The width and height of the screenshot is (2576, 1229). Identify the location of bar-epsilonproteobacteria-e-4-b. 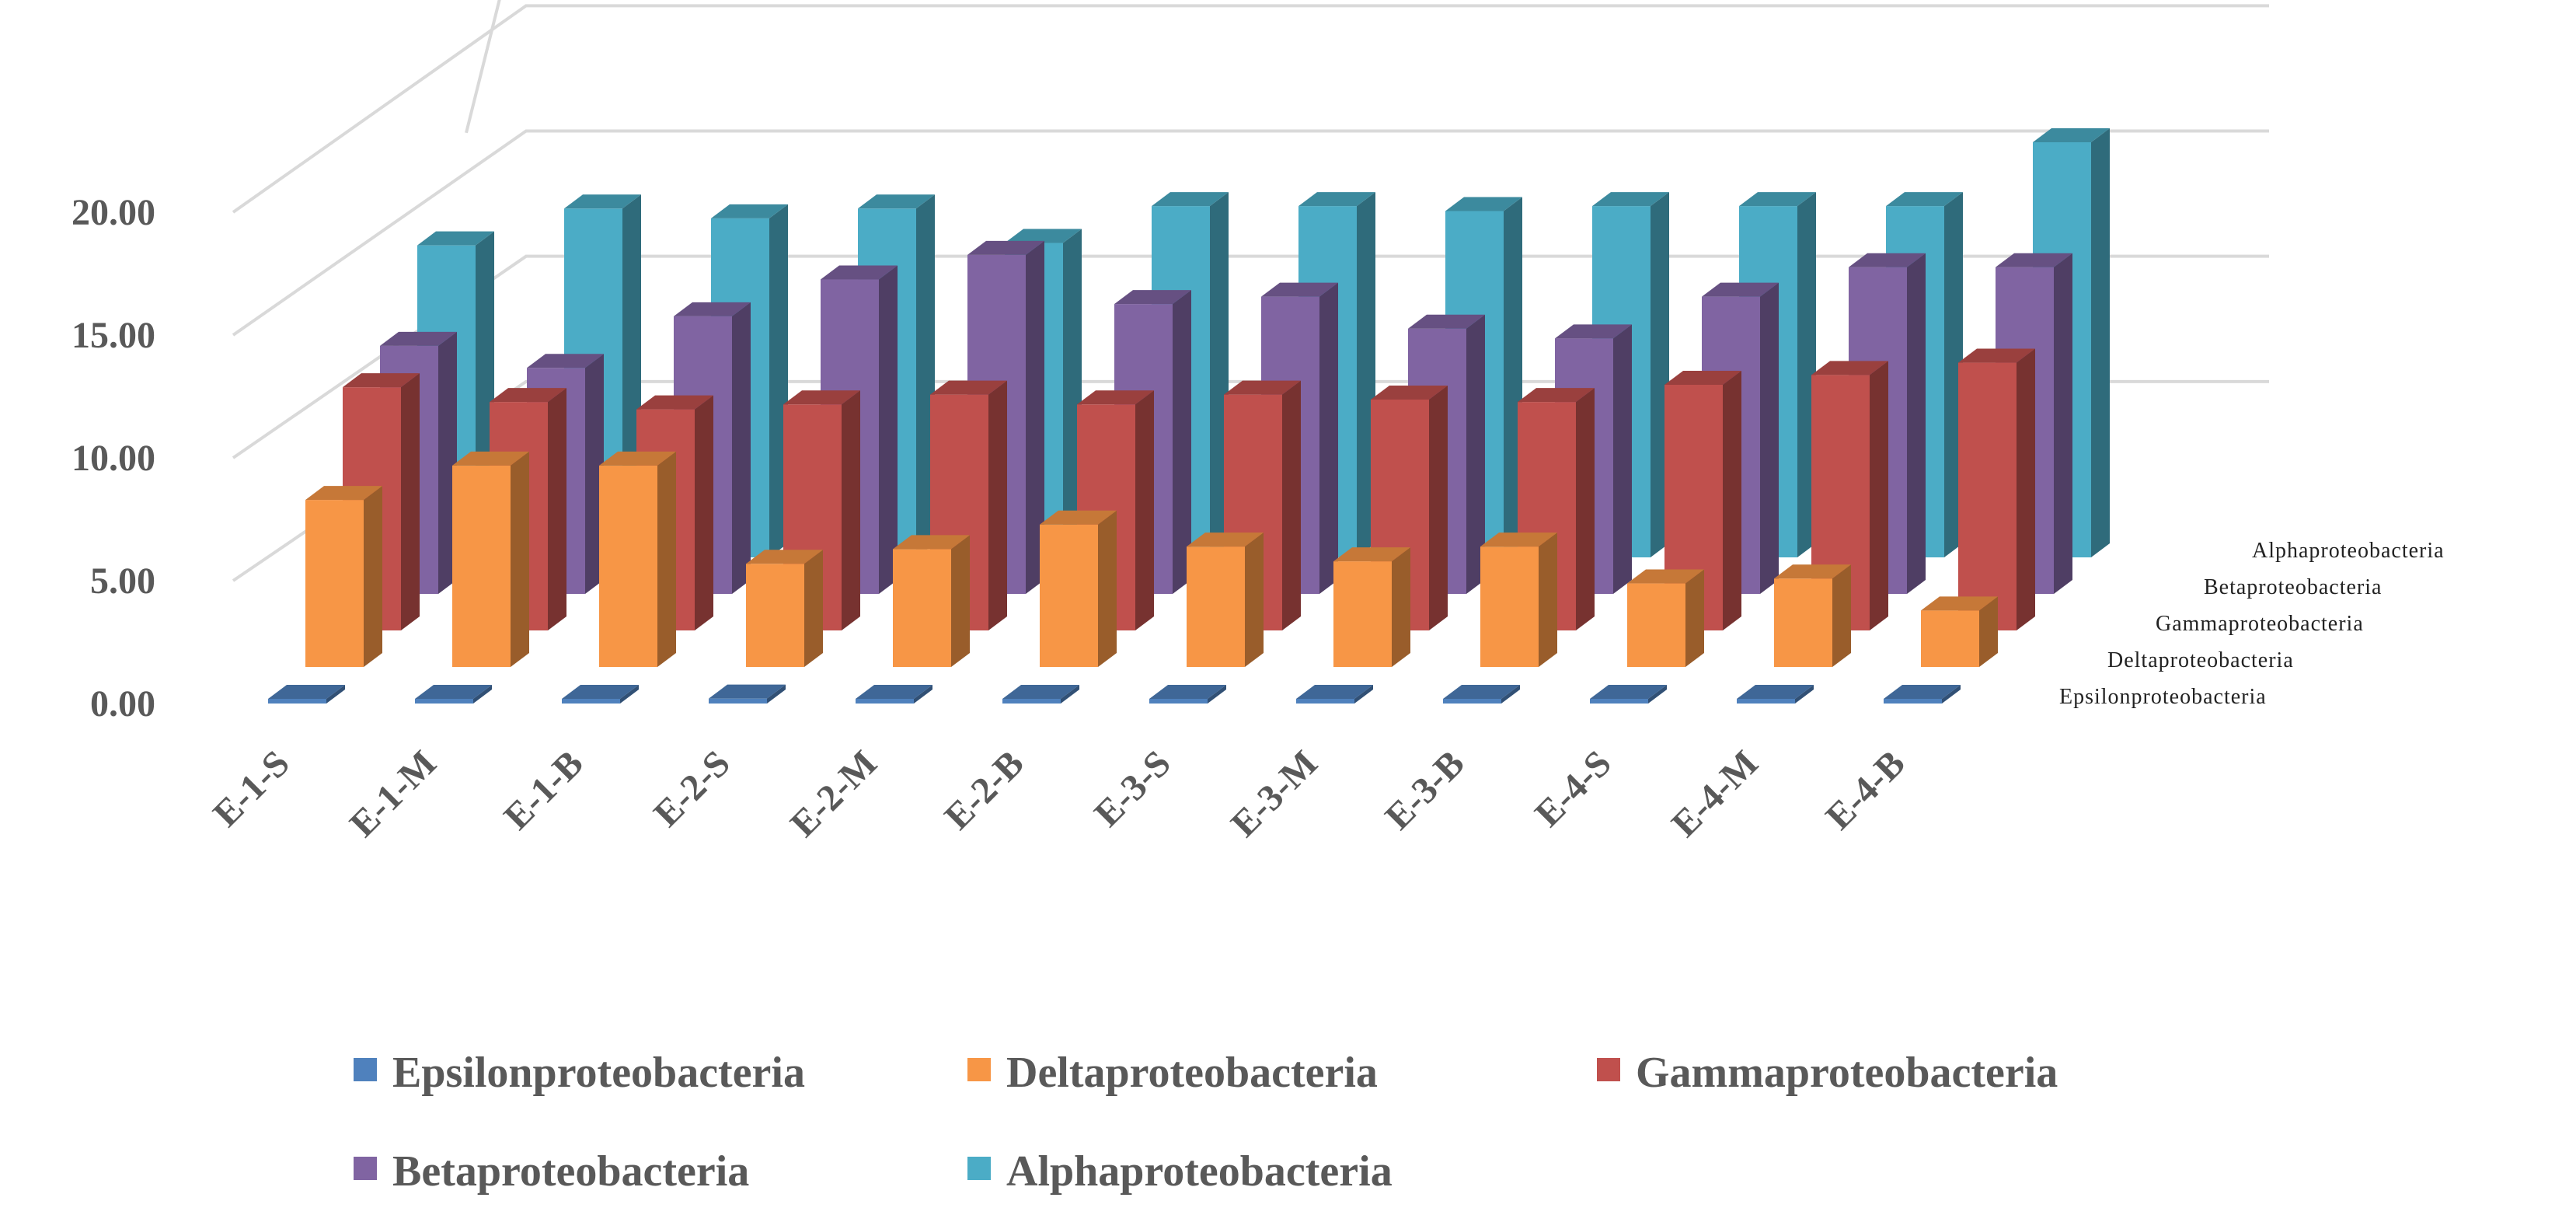
(1922, 695).